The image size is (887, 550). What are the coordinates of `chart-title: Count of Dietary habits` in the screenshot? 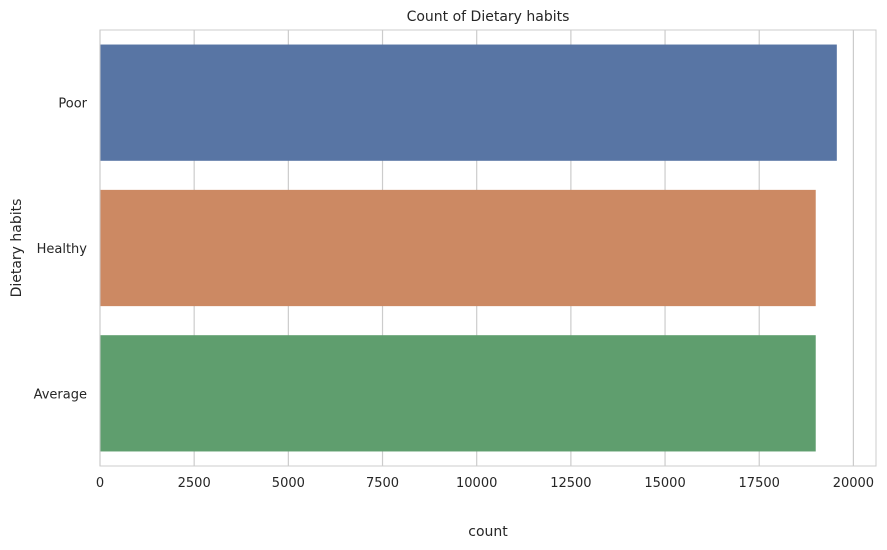 It's located at (488, 17).